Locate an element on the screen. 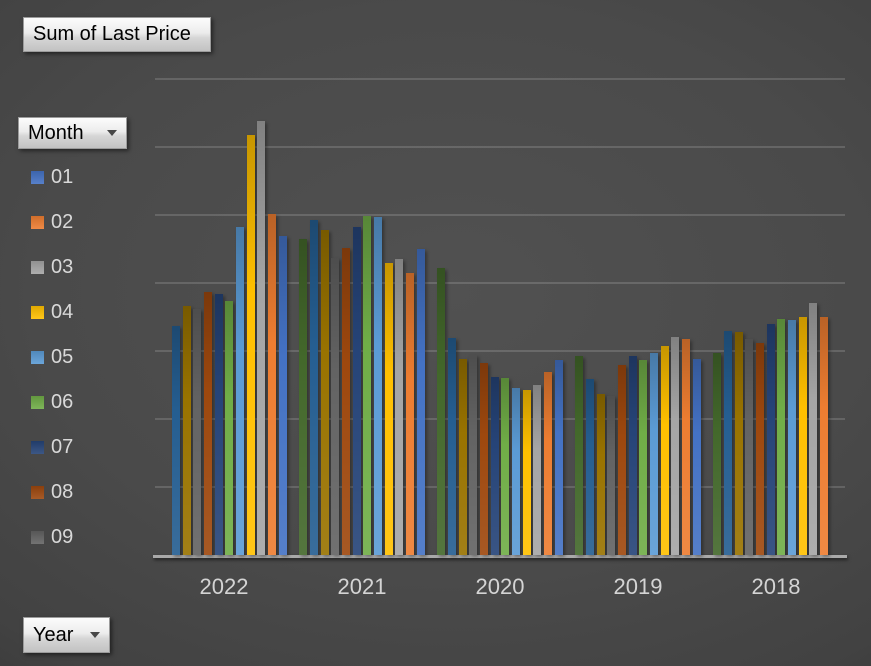  legend-item: 02 is located at coordinates (52, 222).